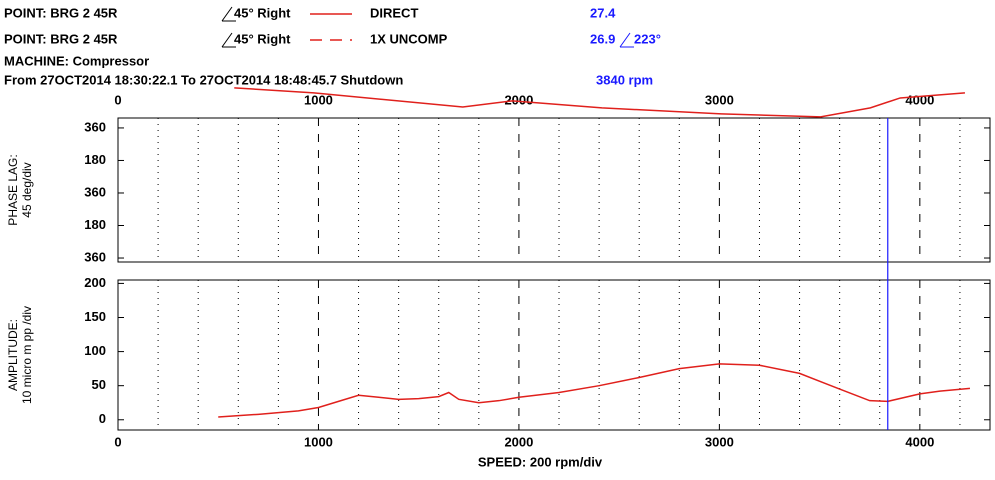 This screenshot has width=995, height=480. Describe the element at coordinates (95, 282) in the screenshot. I see `y-tick-label: 200` at that location.